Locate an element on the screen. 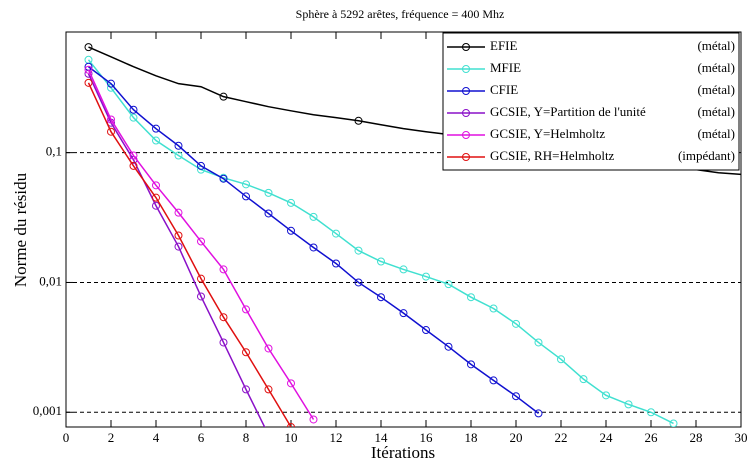  legend-label: GCSIE, Y=Helmholtz is located at coordinates (547, 133).